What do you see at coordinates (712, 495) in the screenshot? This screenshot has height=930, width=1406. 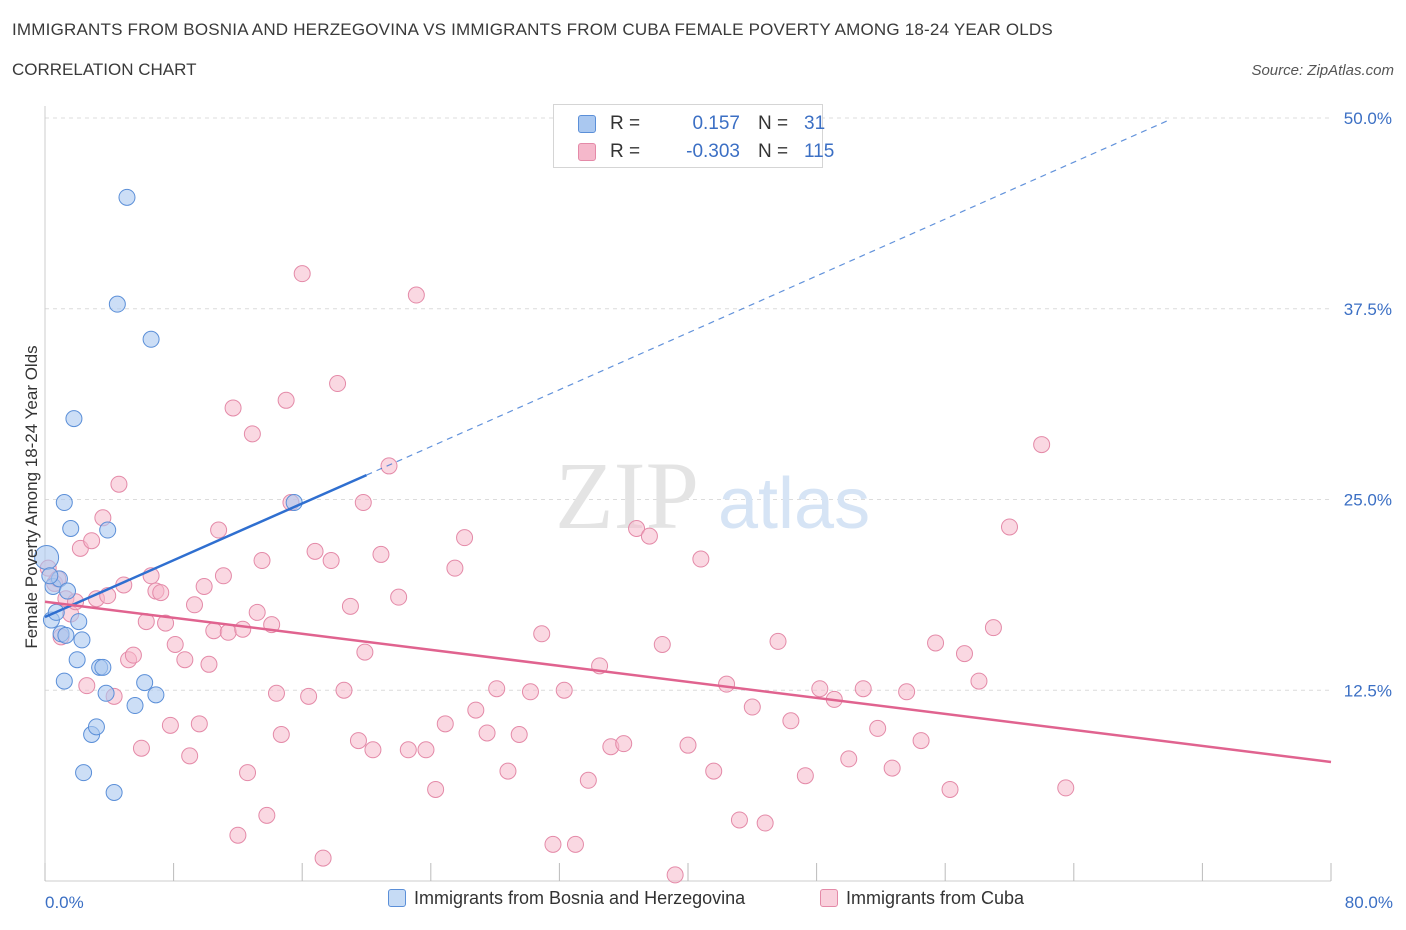 I see `watermark: ZIP atlas` at bounding box center [712, 495].